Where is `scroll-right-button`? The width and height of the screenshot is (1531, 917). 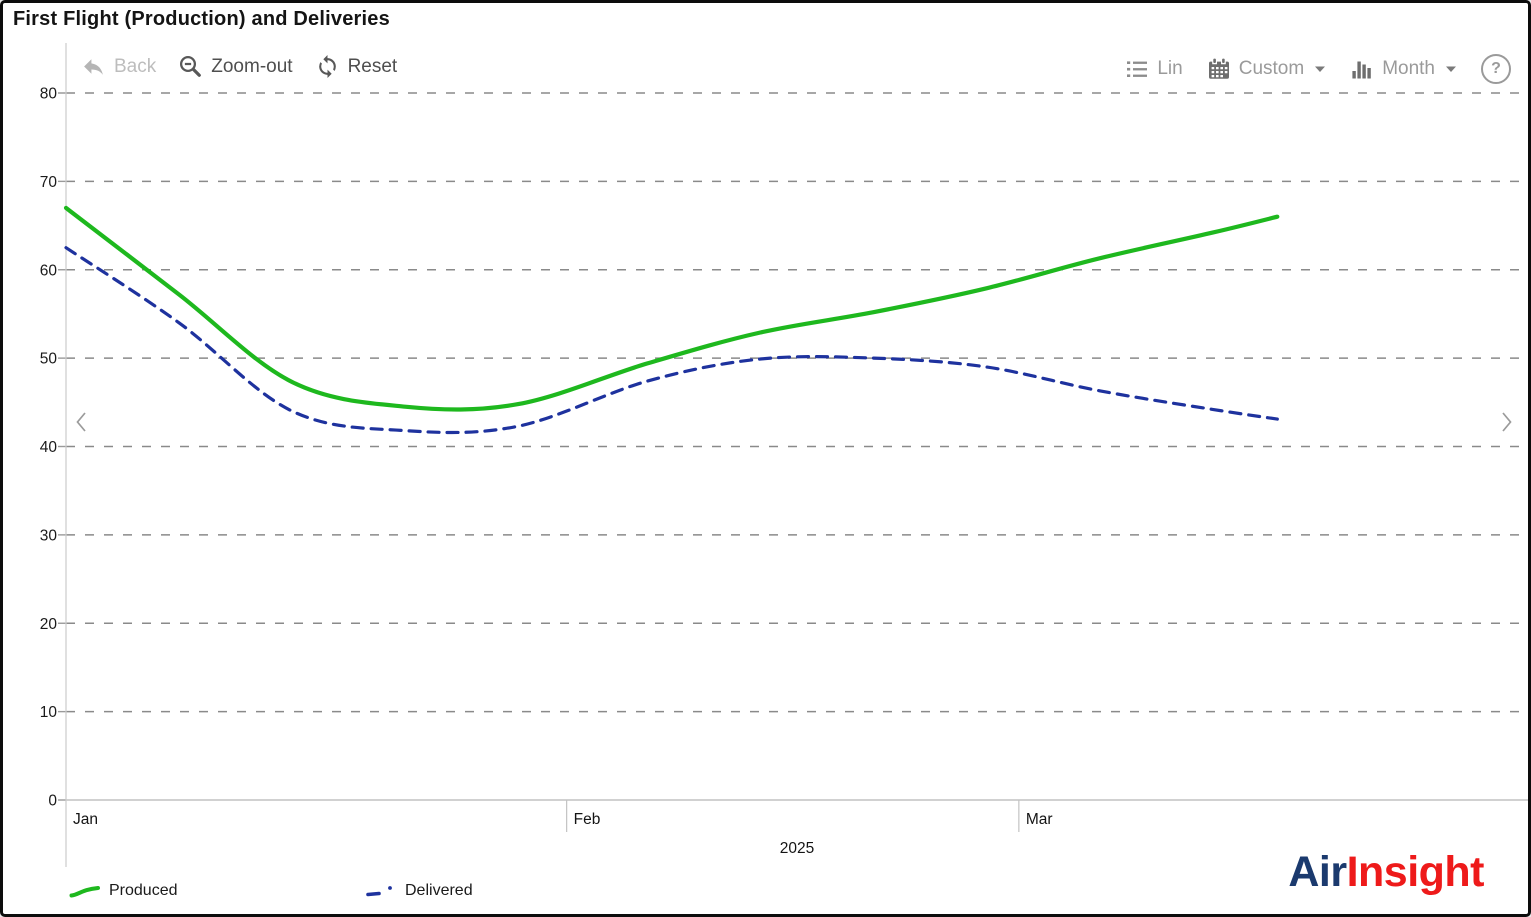
scroll-right-button is located at coordinates (1507, 422).